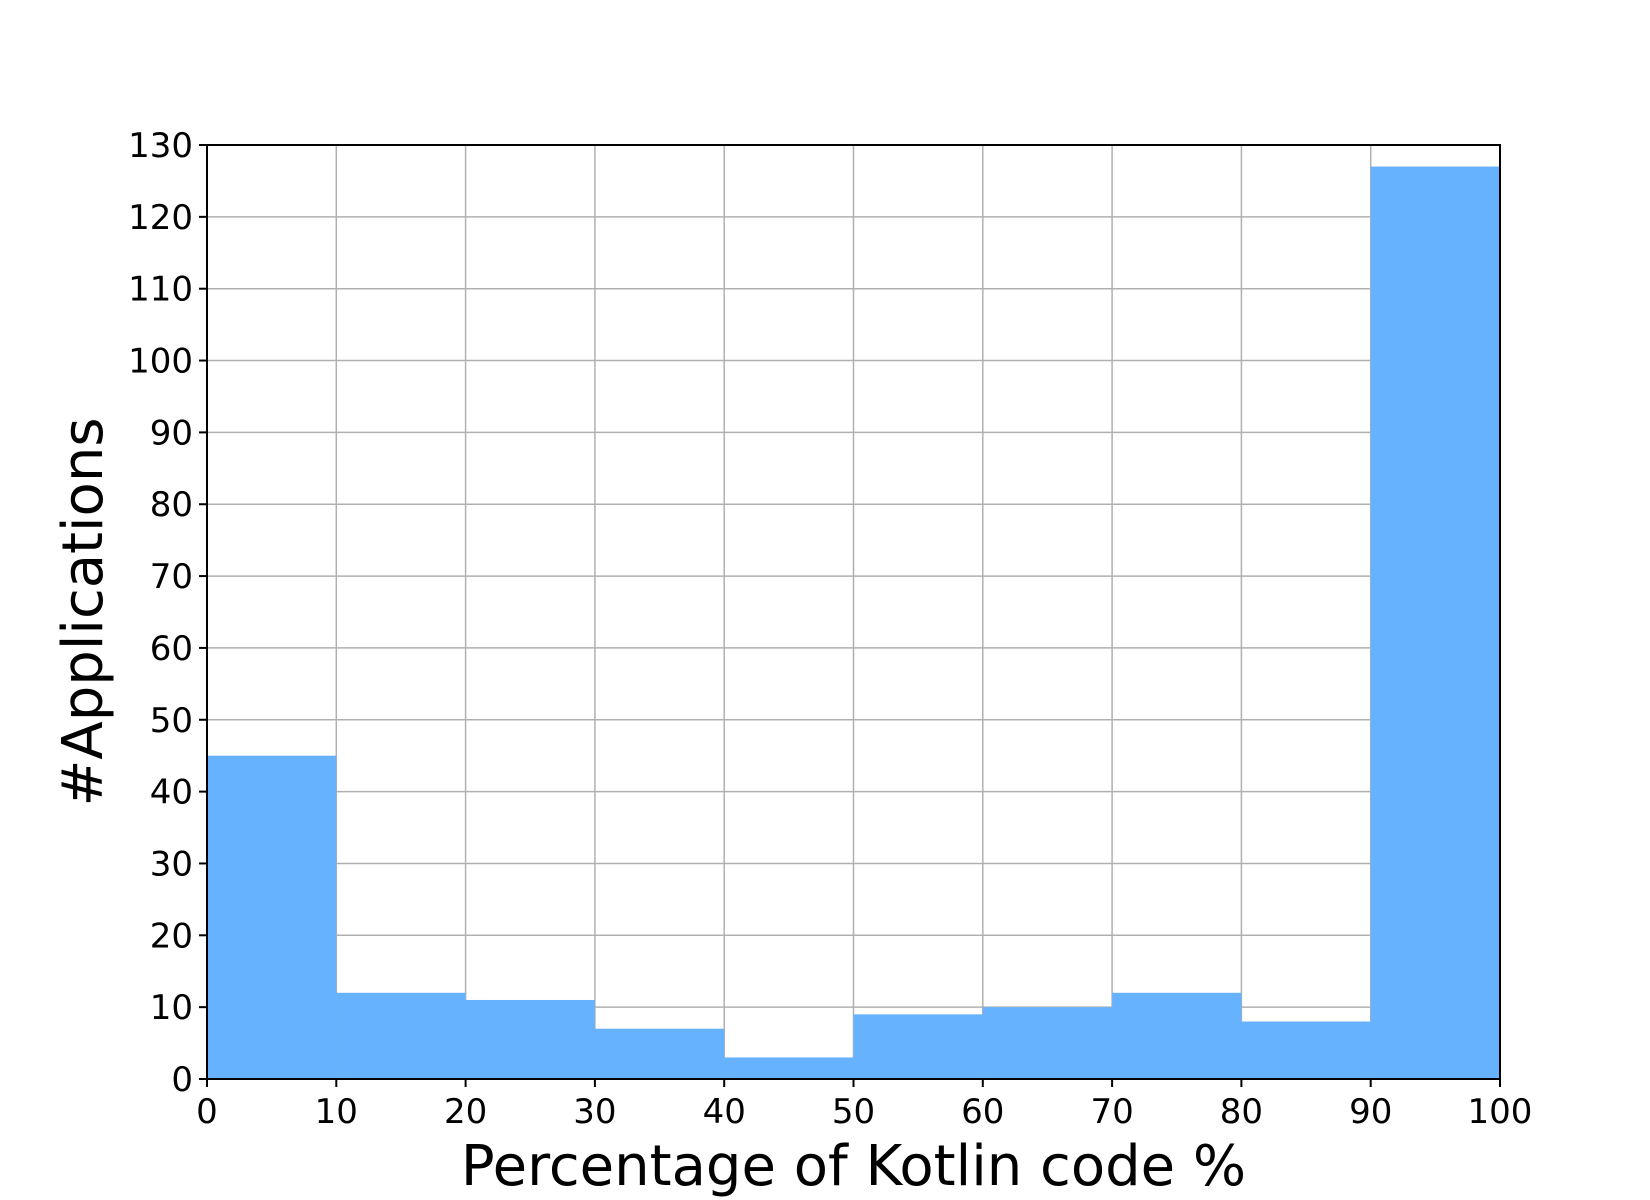 The image size is (1650, 1200). Describe the element at coordinates (853, 1166) in the screenshot. I see `x-axis-label: Percentage of Kotlin code %` at that location.